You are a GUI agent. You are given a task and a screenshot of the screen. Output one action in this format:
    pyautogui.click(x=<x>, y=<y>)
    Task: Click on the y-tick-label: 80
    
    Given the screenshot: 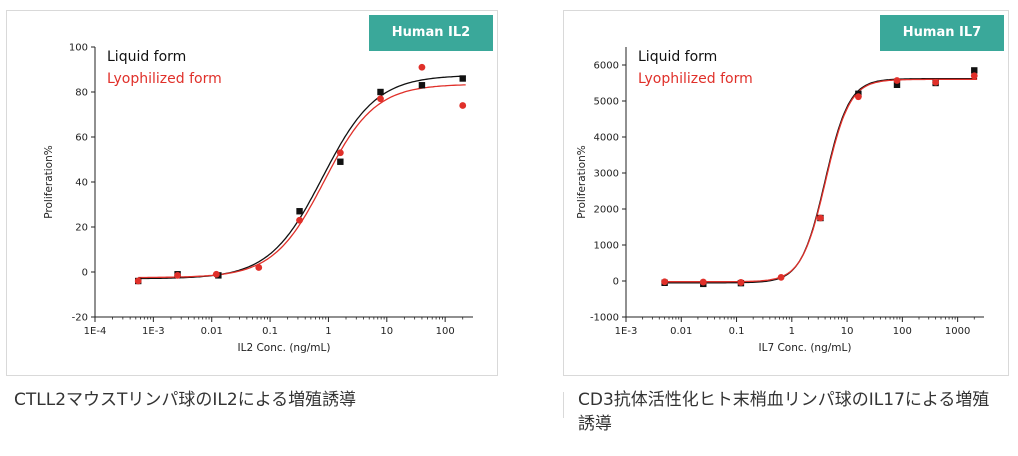 What is the action you would take?
    pyautogui.click(x=81, y=93)
    